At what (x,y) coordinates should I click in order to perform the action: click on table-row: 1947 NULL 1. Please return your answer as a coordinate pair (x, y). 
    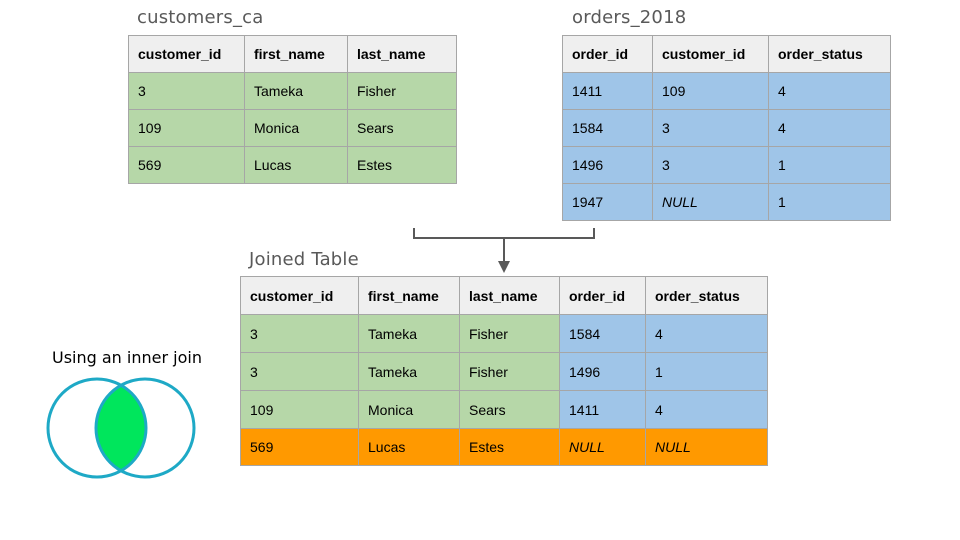
    Looking at the image, I should click on (726, 202).